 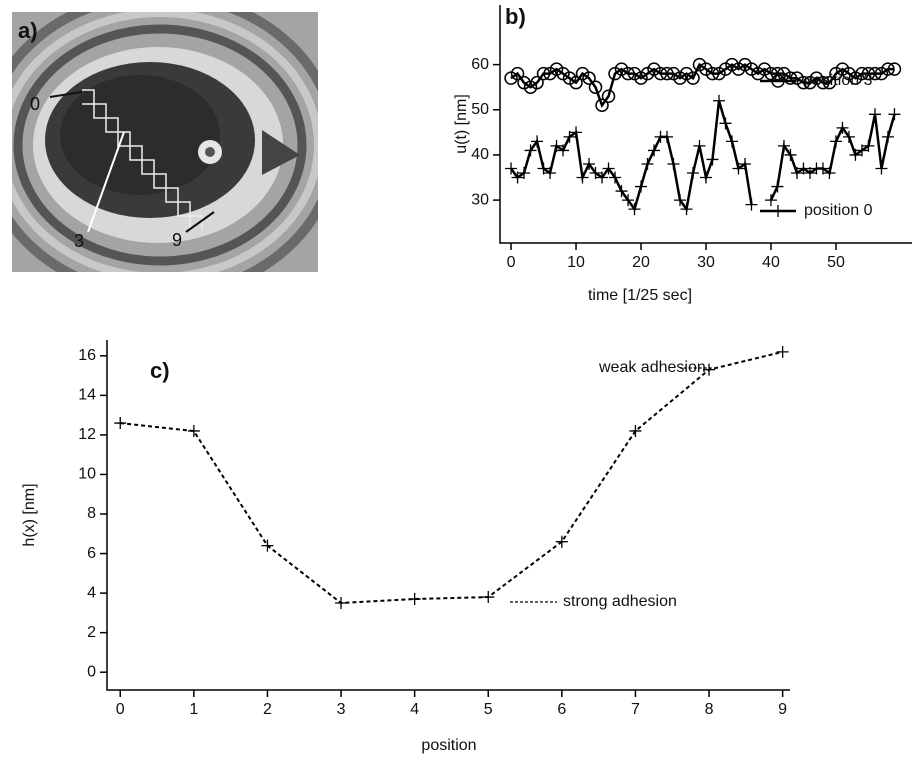 I want to click on x-tick-label: 30, so click(x=706, y=262).